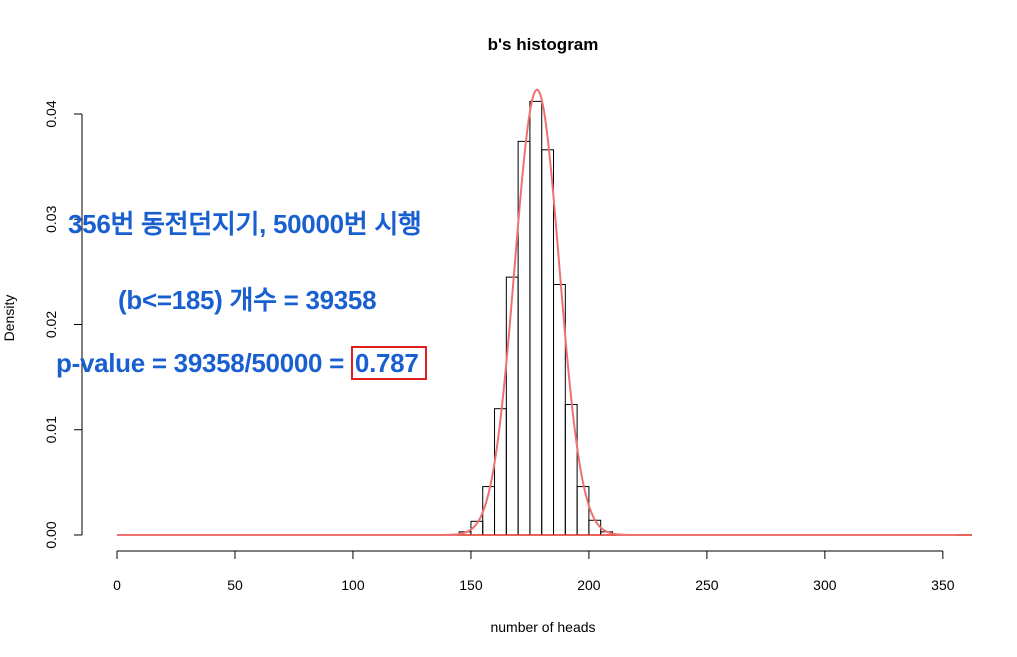  What do you see at coordinates (235, 585) in the screenshot?
I see `x-tick-label: 50` at bounding box center [235, 585].